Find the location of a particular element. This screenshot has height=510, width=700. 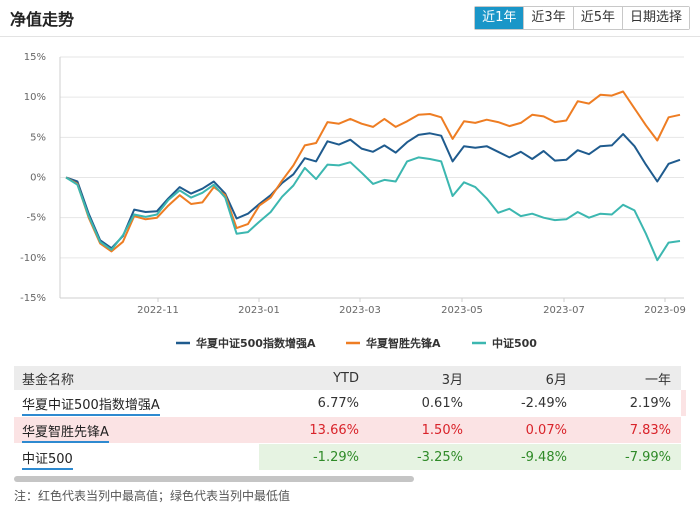

m3-cell: 1.50% is located at coordinates (420, 430).